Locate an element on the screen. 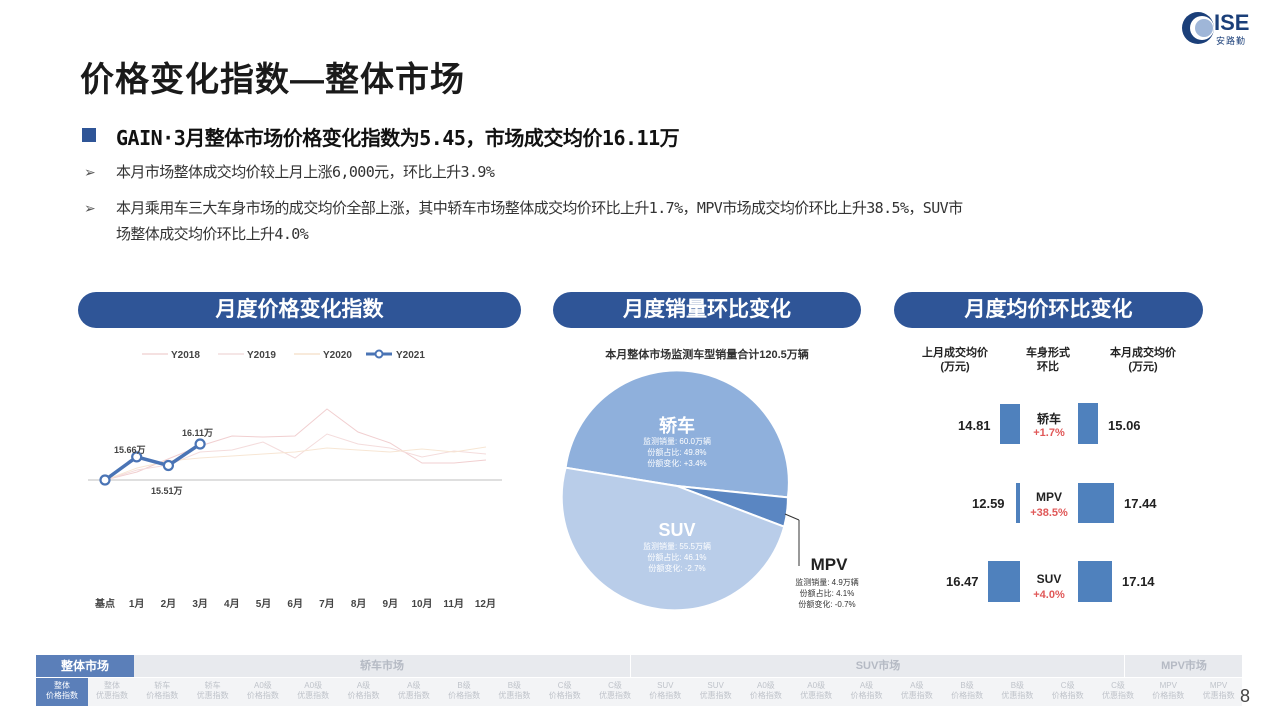 This screenshot has height=720, width=1280. logo-text: ISE is located at coordinates (1232, 22).